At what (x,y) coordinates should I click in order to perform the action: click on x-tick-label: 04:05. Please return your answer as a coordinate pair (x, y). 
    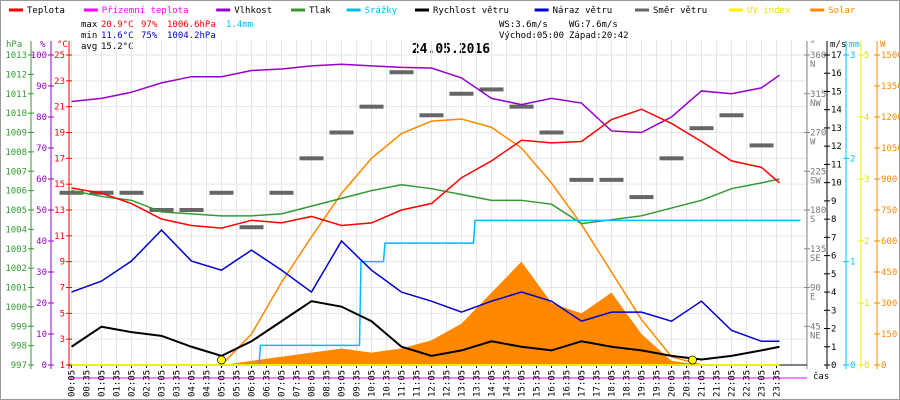
    Looking at the image, I should click on (193, 383).